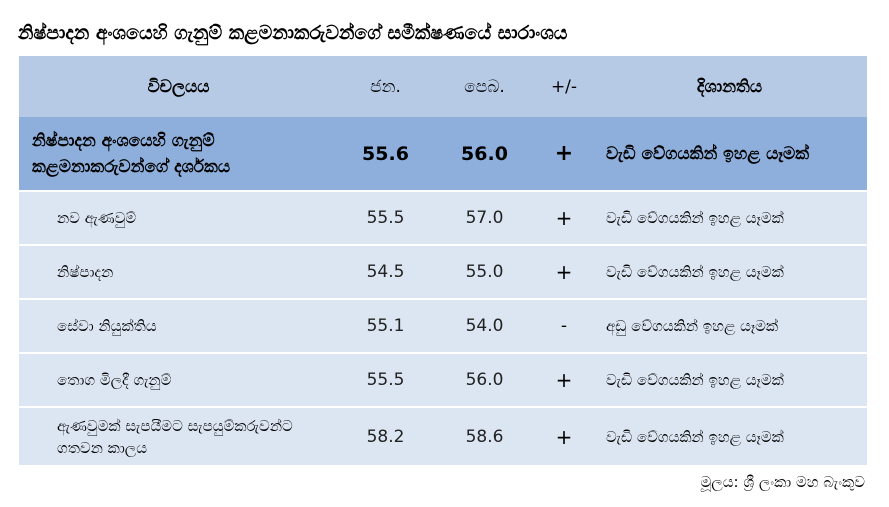 The height and width of the screenshot is (507, 889). Describe the element at coordinates (385, 86) in the screenshot. I see `header-jan: ජන.` at that location.